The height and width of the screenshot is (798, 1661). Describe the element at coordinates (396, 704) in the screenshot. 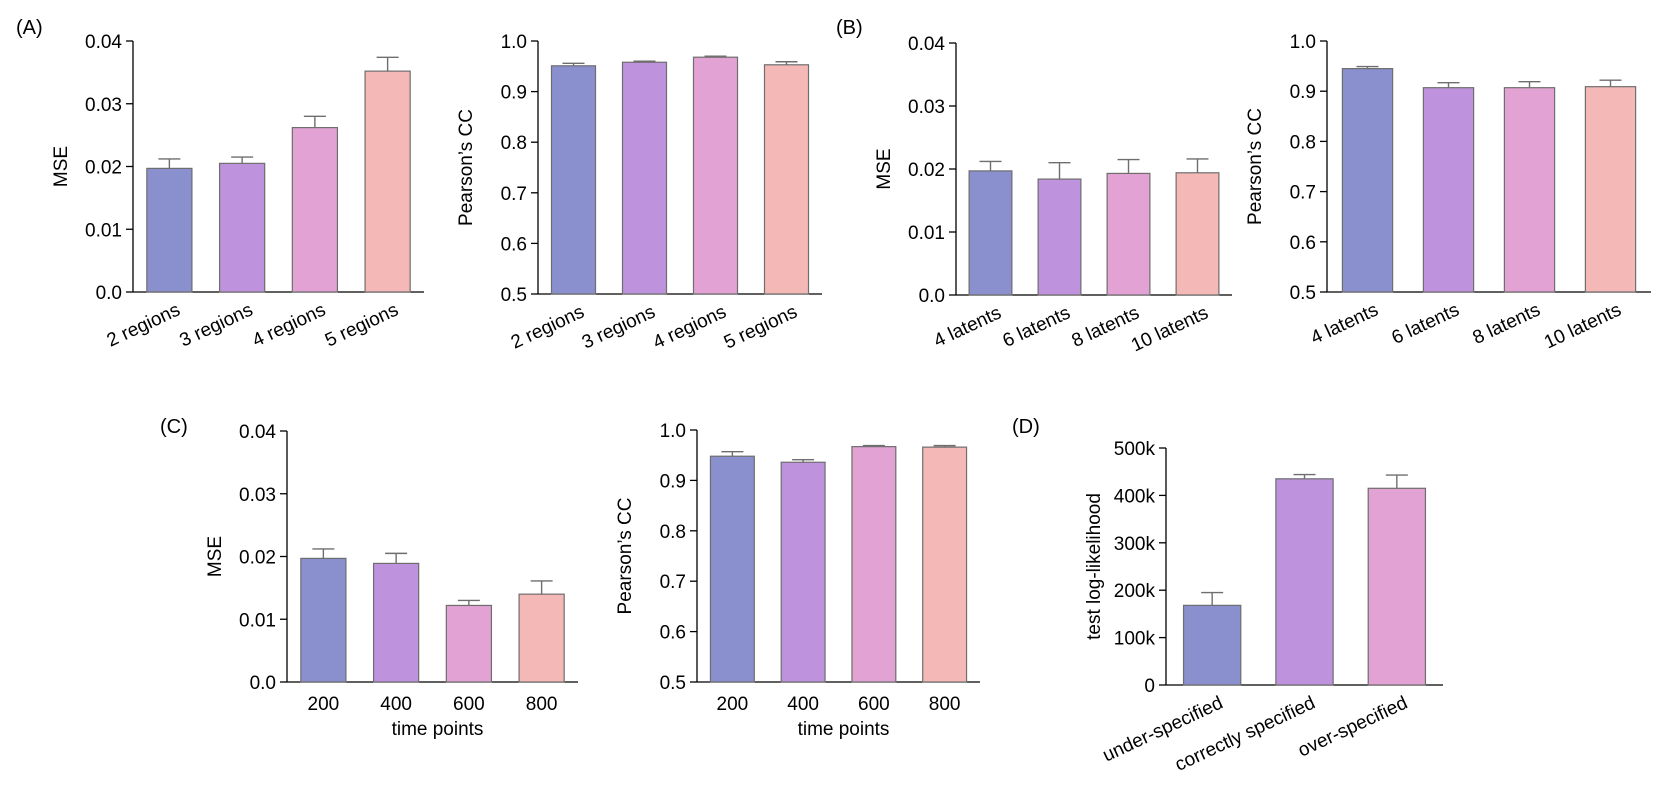

I see `x-tick-label: 400` at that location.